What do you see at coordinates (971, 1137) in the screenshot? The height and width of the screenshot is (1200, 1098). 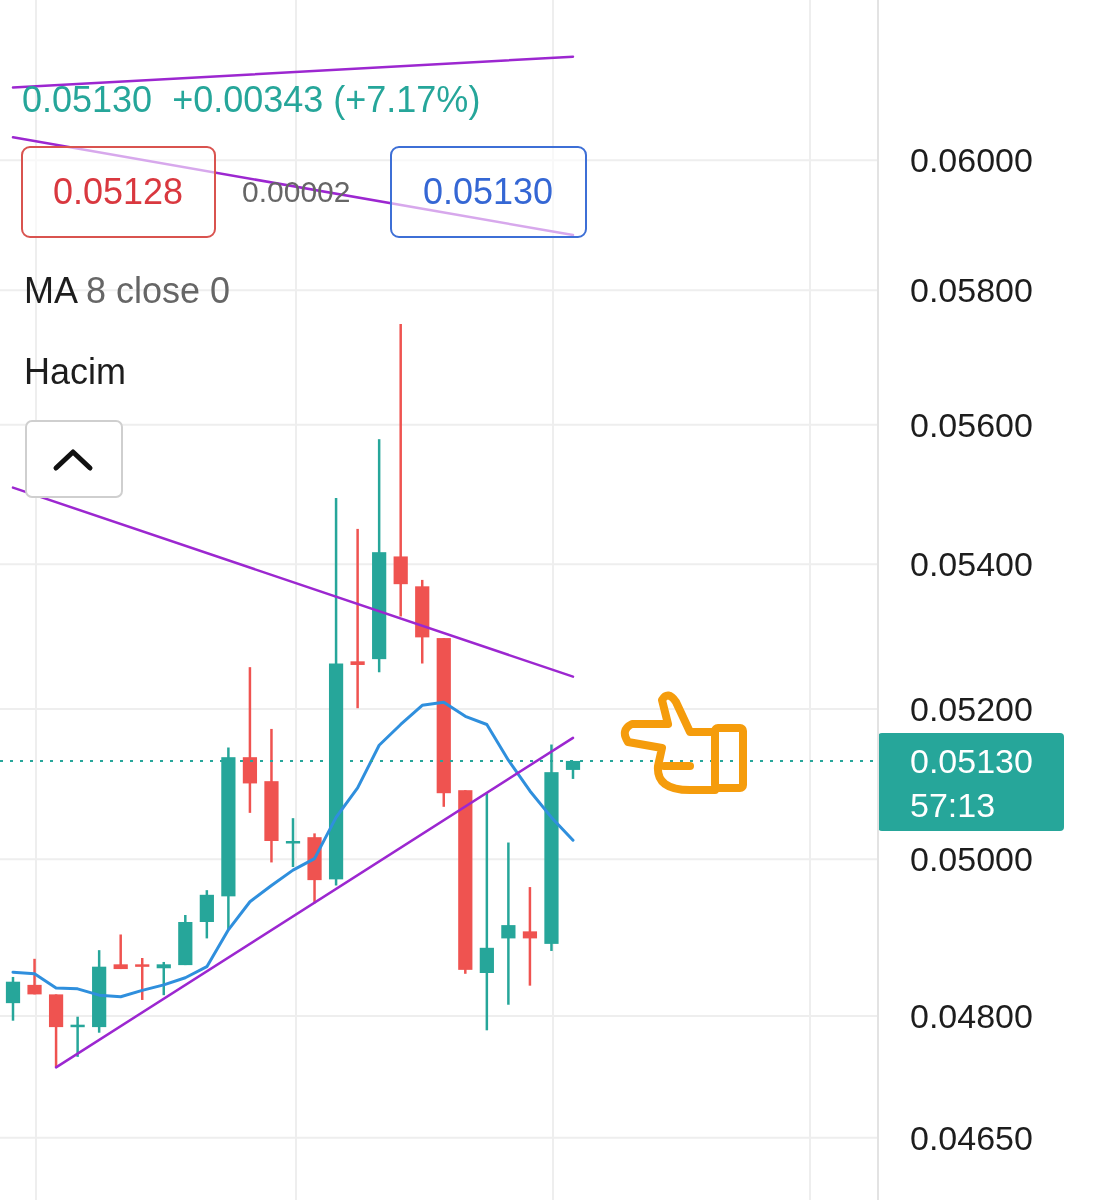 I see `y-tick-label: 0.04650` at bounding box center [971, 1137].